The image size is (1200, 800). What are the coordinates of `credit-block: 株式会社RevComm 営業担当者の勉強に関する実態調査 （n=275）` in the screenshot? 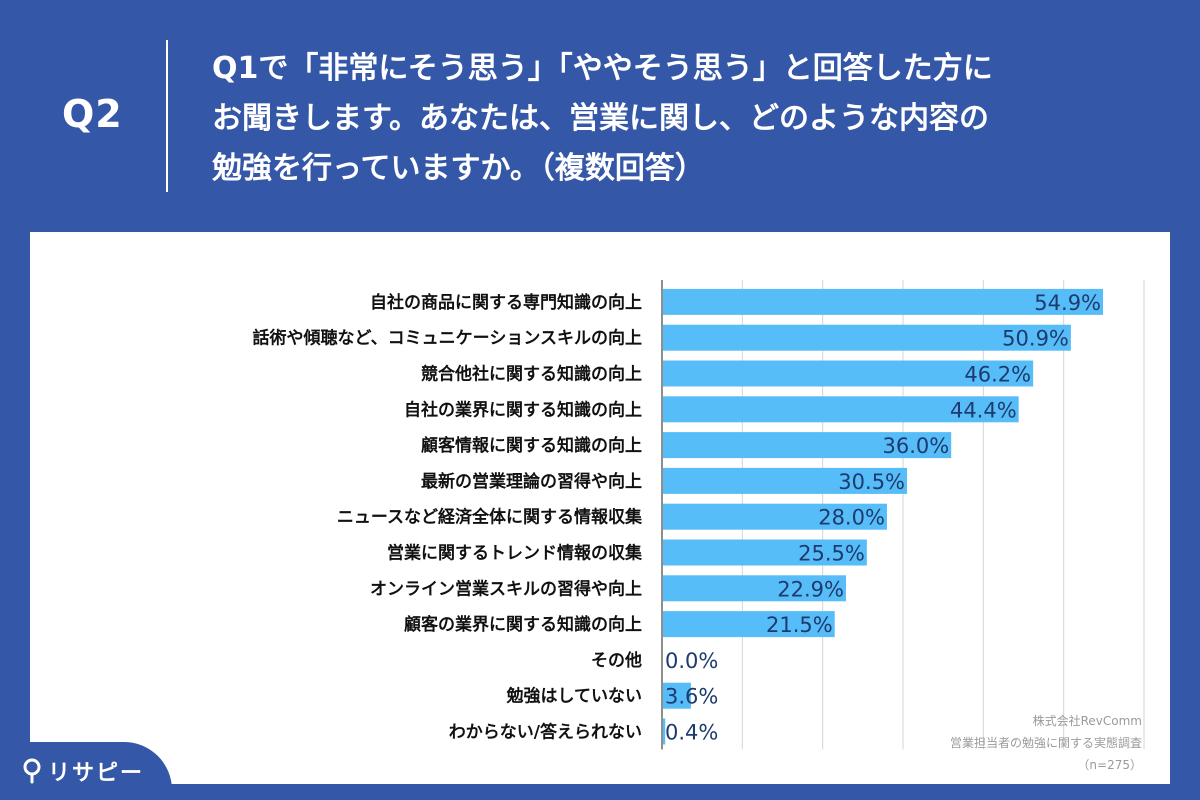 It's located at (1046, 743).